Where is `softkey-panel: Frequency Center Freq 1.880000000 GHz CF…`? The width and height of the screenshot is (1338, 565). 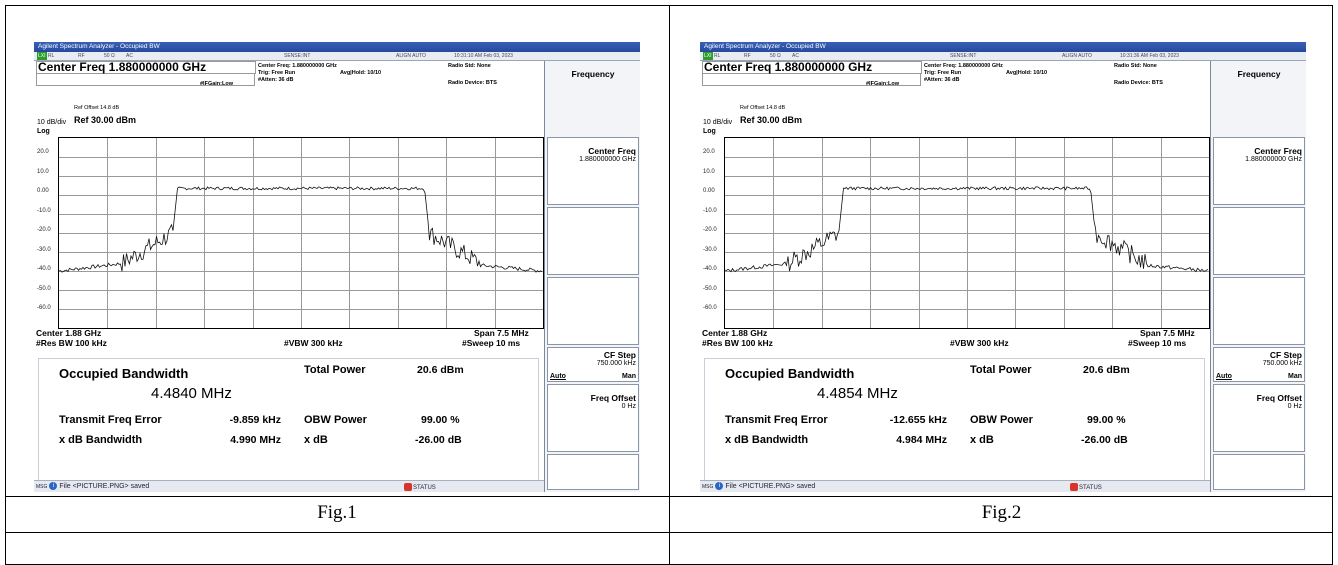 softkey-panel: Frequency Center Freq 1.880000000 GHz CF… is located at coordinates (1258, 276).